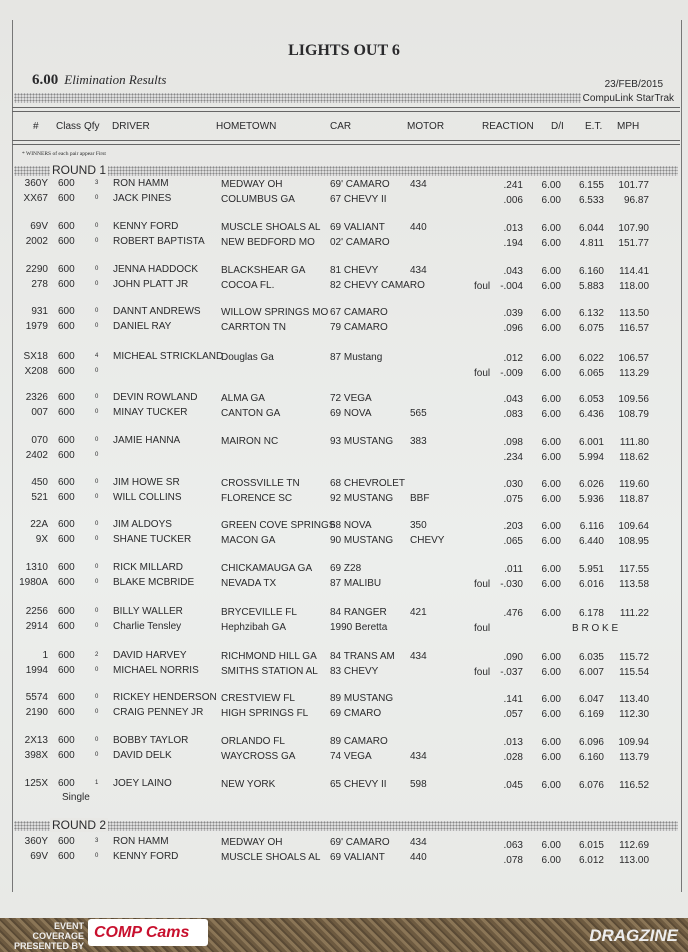 This screenshot has height=952, width=688. I want to click on column-header: DRIVER, so click(131, 126).